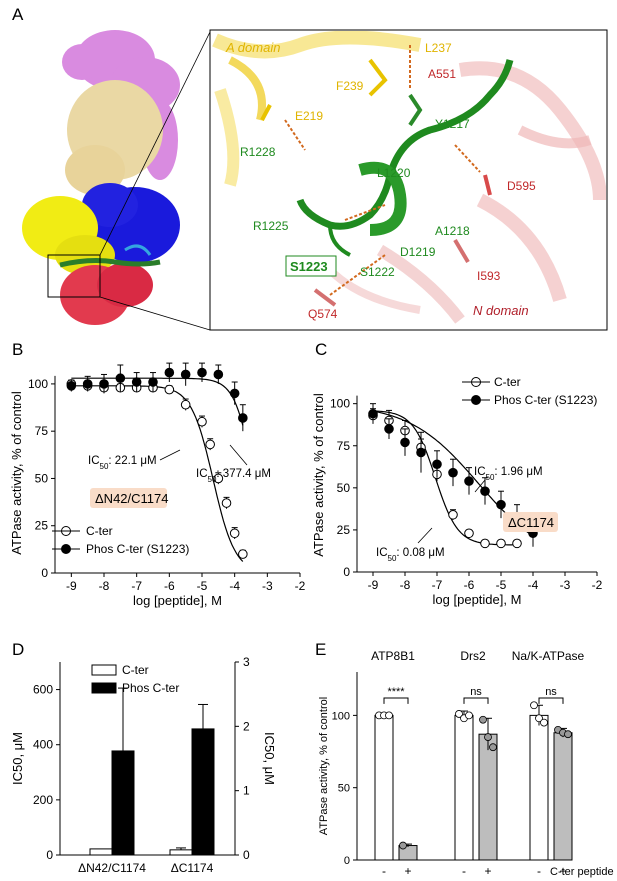  I want to click on b-y-tick-label: 50, so click(42, 478).